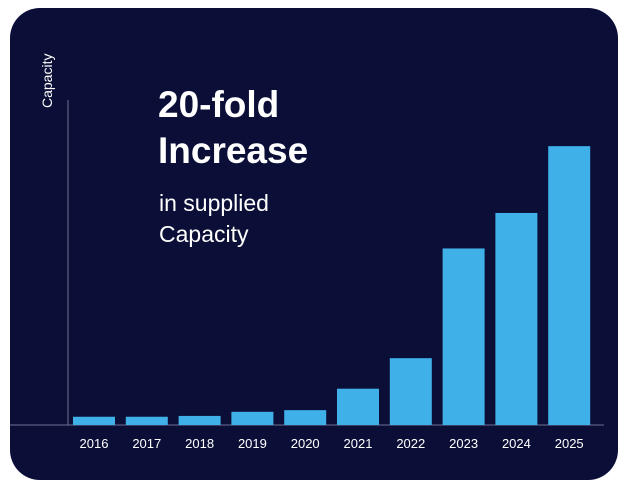  Describe the element at coordinates (204, 234) in the screenshot. I see `subtitle-line-2: Capacity` at that location.